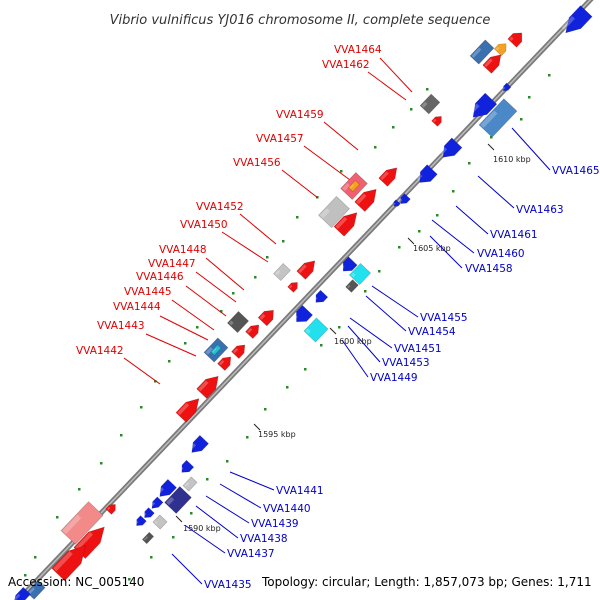 Image resolution: width=600 pixels, height=600 pixels. Describe the element at coordinates (501, 254) in the screenshot. I see `gene-label: VVA1460` at that location.